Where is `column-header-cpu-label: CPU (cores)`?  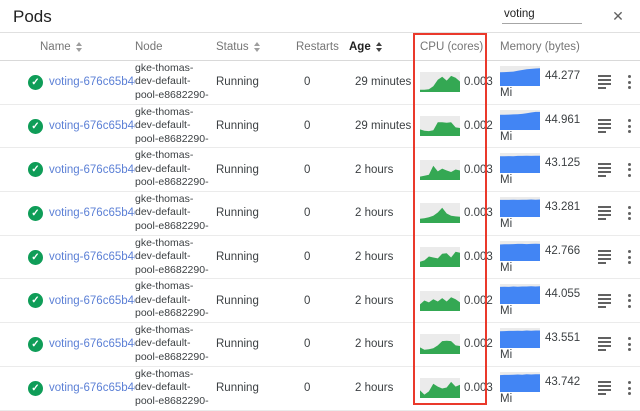
column-header-cpu-label: CPU (cores) is located at coordinates (452, 46).